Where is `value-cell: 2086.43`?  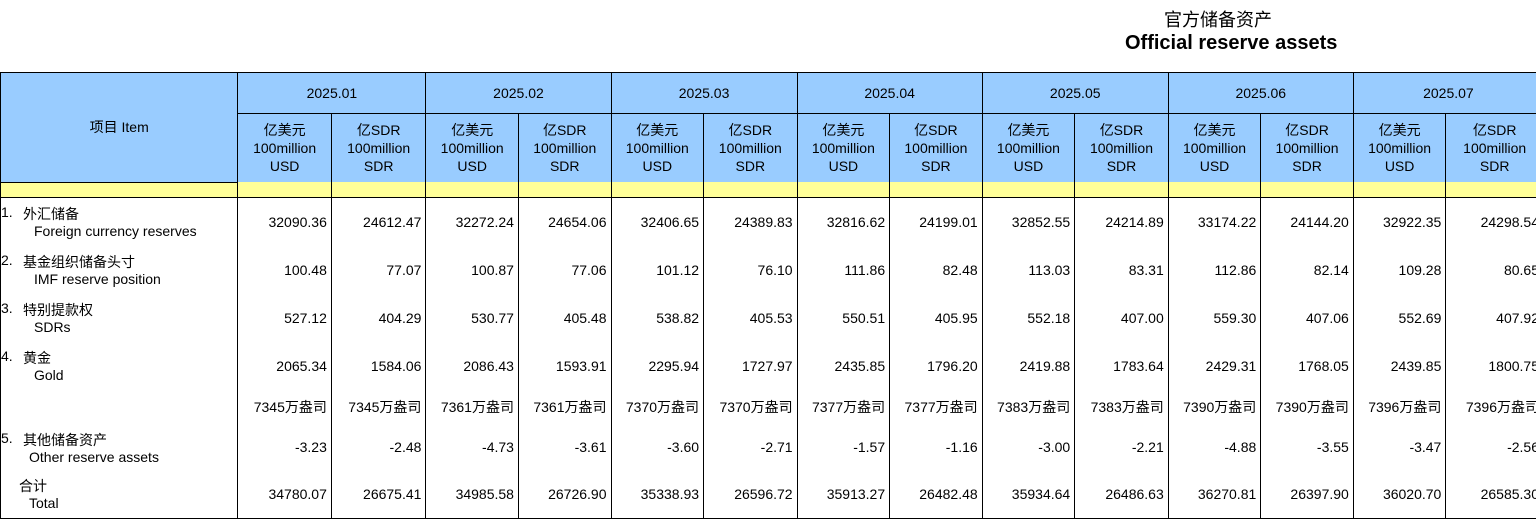 value-cell: 2086.43 is located at coordinates (472, 365).